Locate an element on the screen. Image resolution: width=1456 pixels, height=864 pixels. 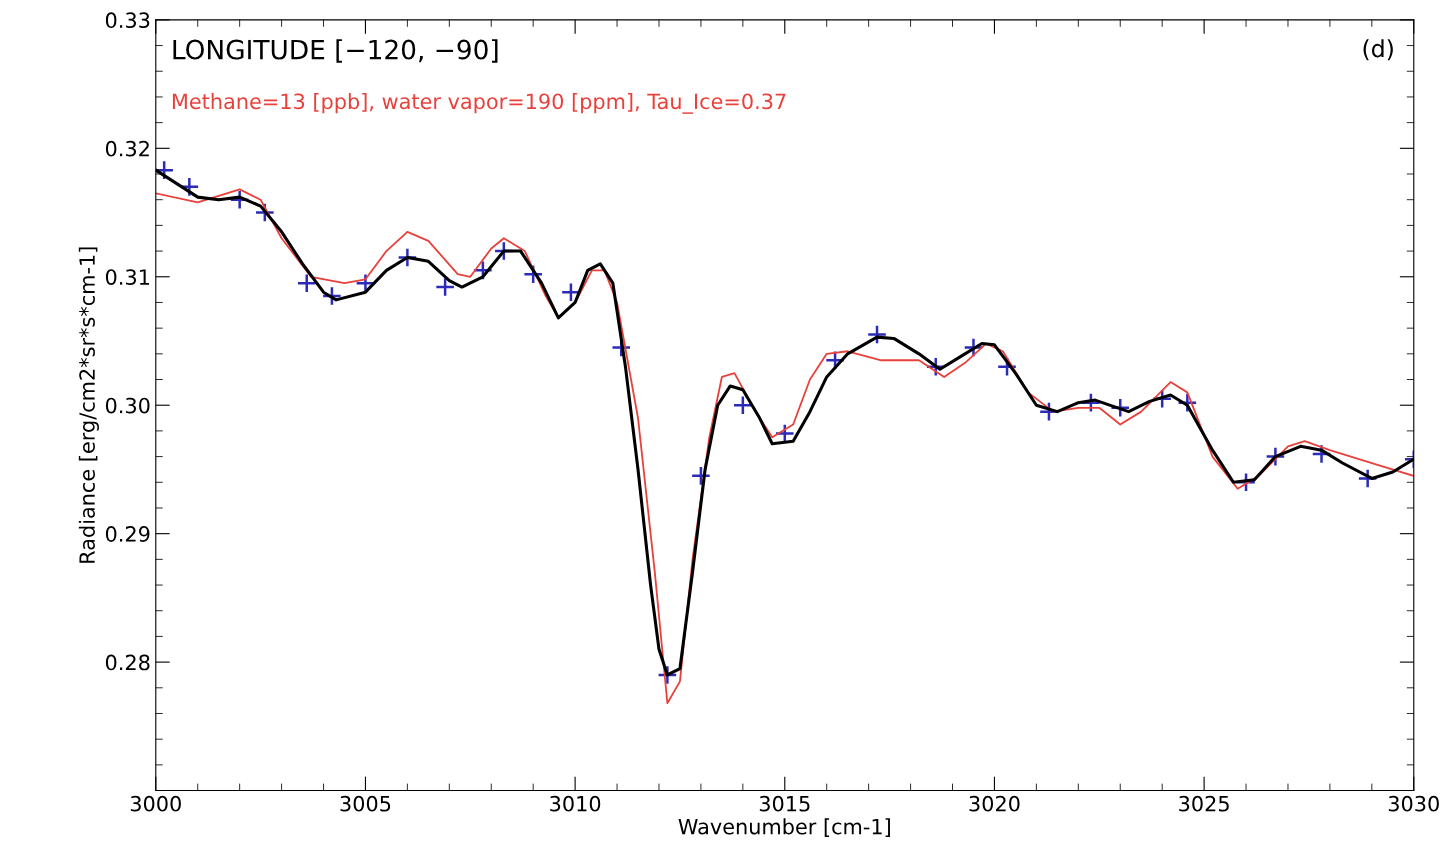
x-tick-label: 3025 is located at coordinates (1204, 803).